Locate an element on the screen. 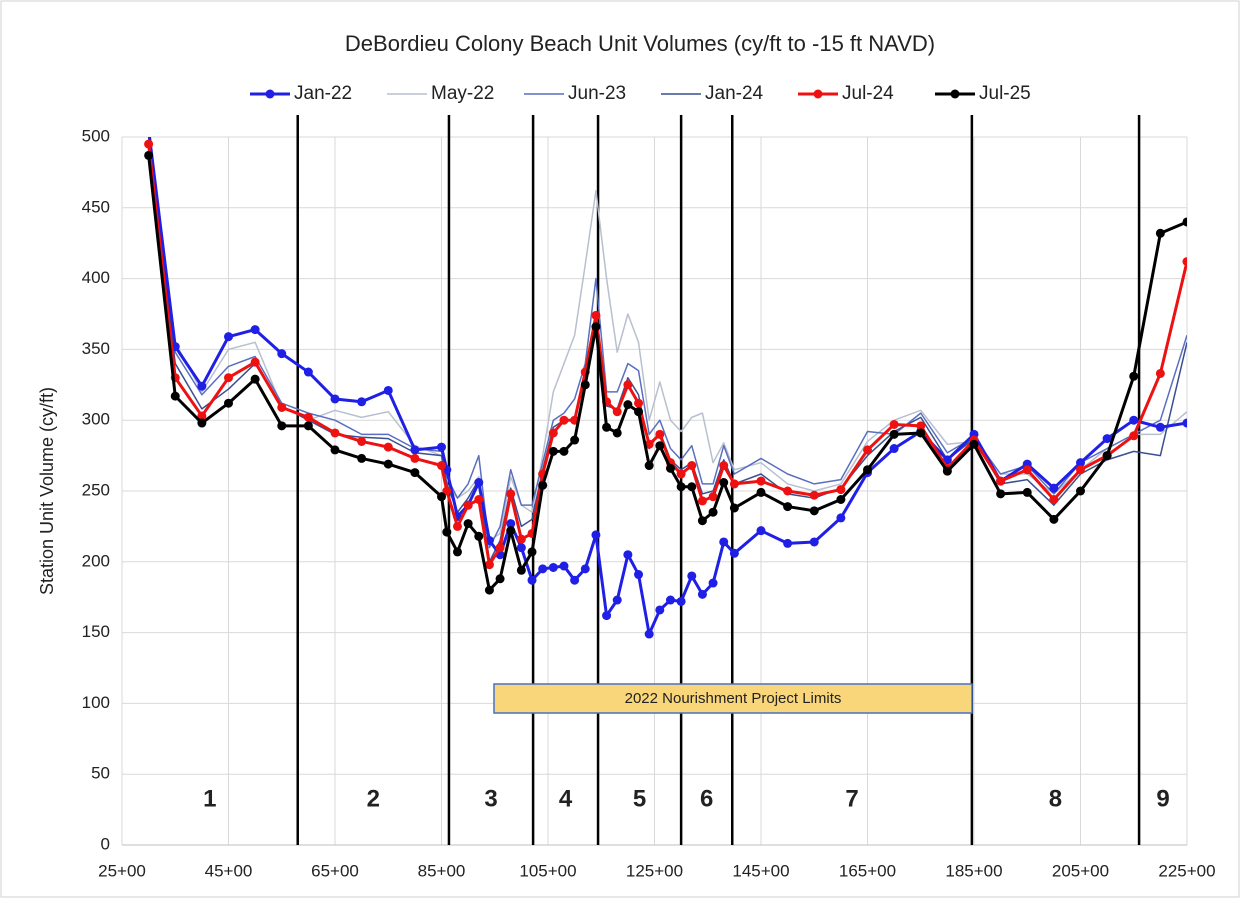 This screenshot has height=903, width=1241. x-tick-label: 65+00 is located at coordinates (335, 870).